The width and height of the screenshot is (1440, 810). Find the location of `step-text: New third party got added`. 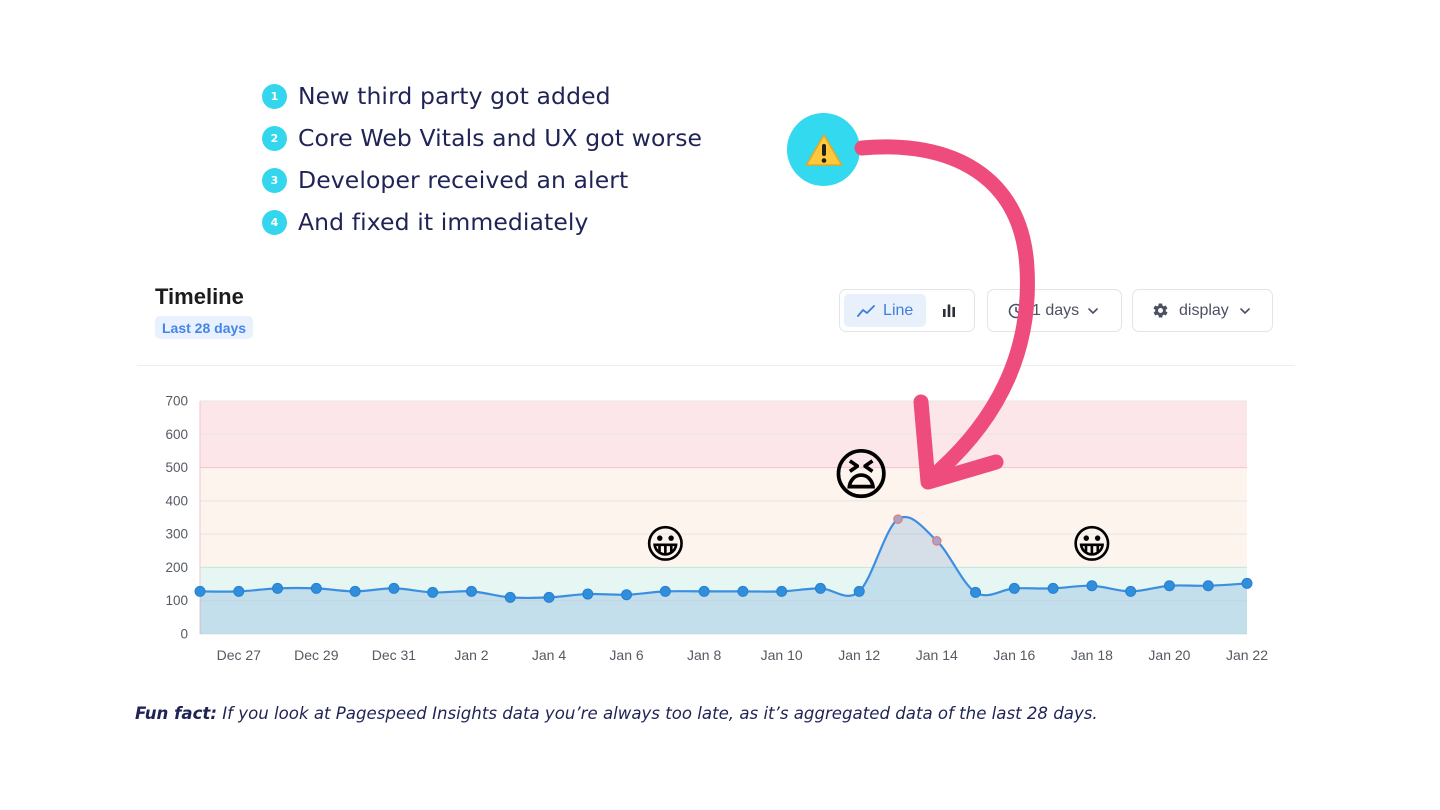

step-text: New third party got added is located at coordinates (454, 96).